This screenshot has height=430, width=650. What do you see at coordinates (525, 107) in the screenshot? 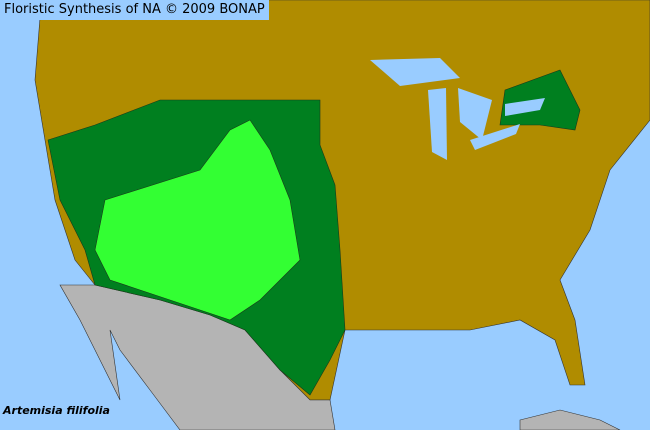
I see `lake-ontario` at bounding box center [525, 107].